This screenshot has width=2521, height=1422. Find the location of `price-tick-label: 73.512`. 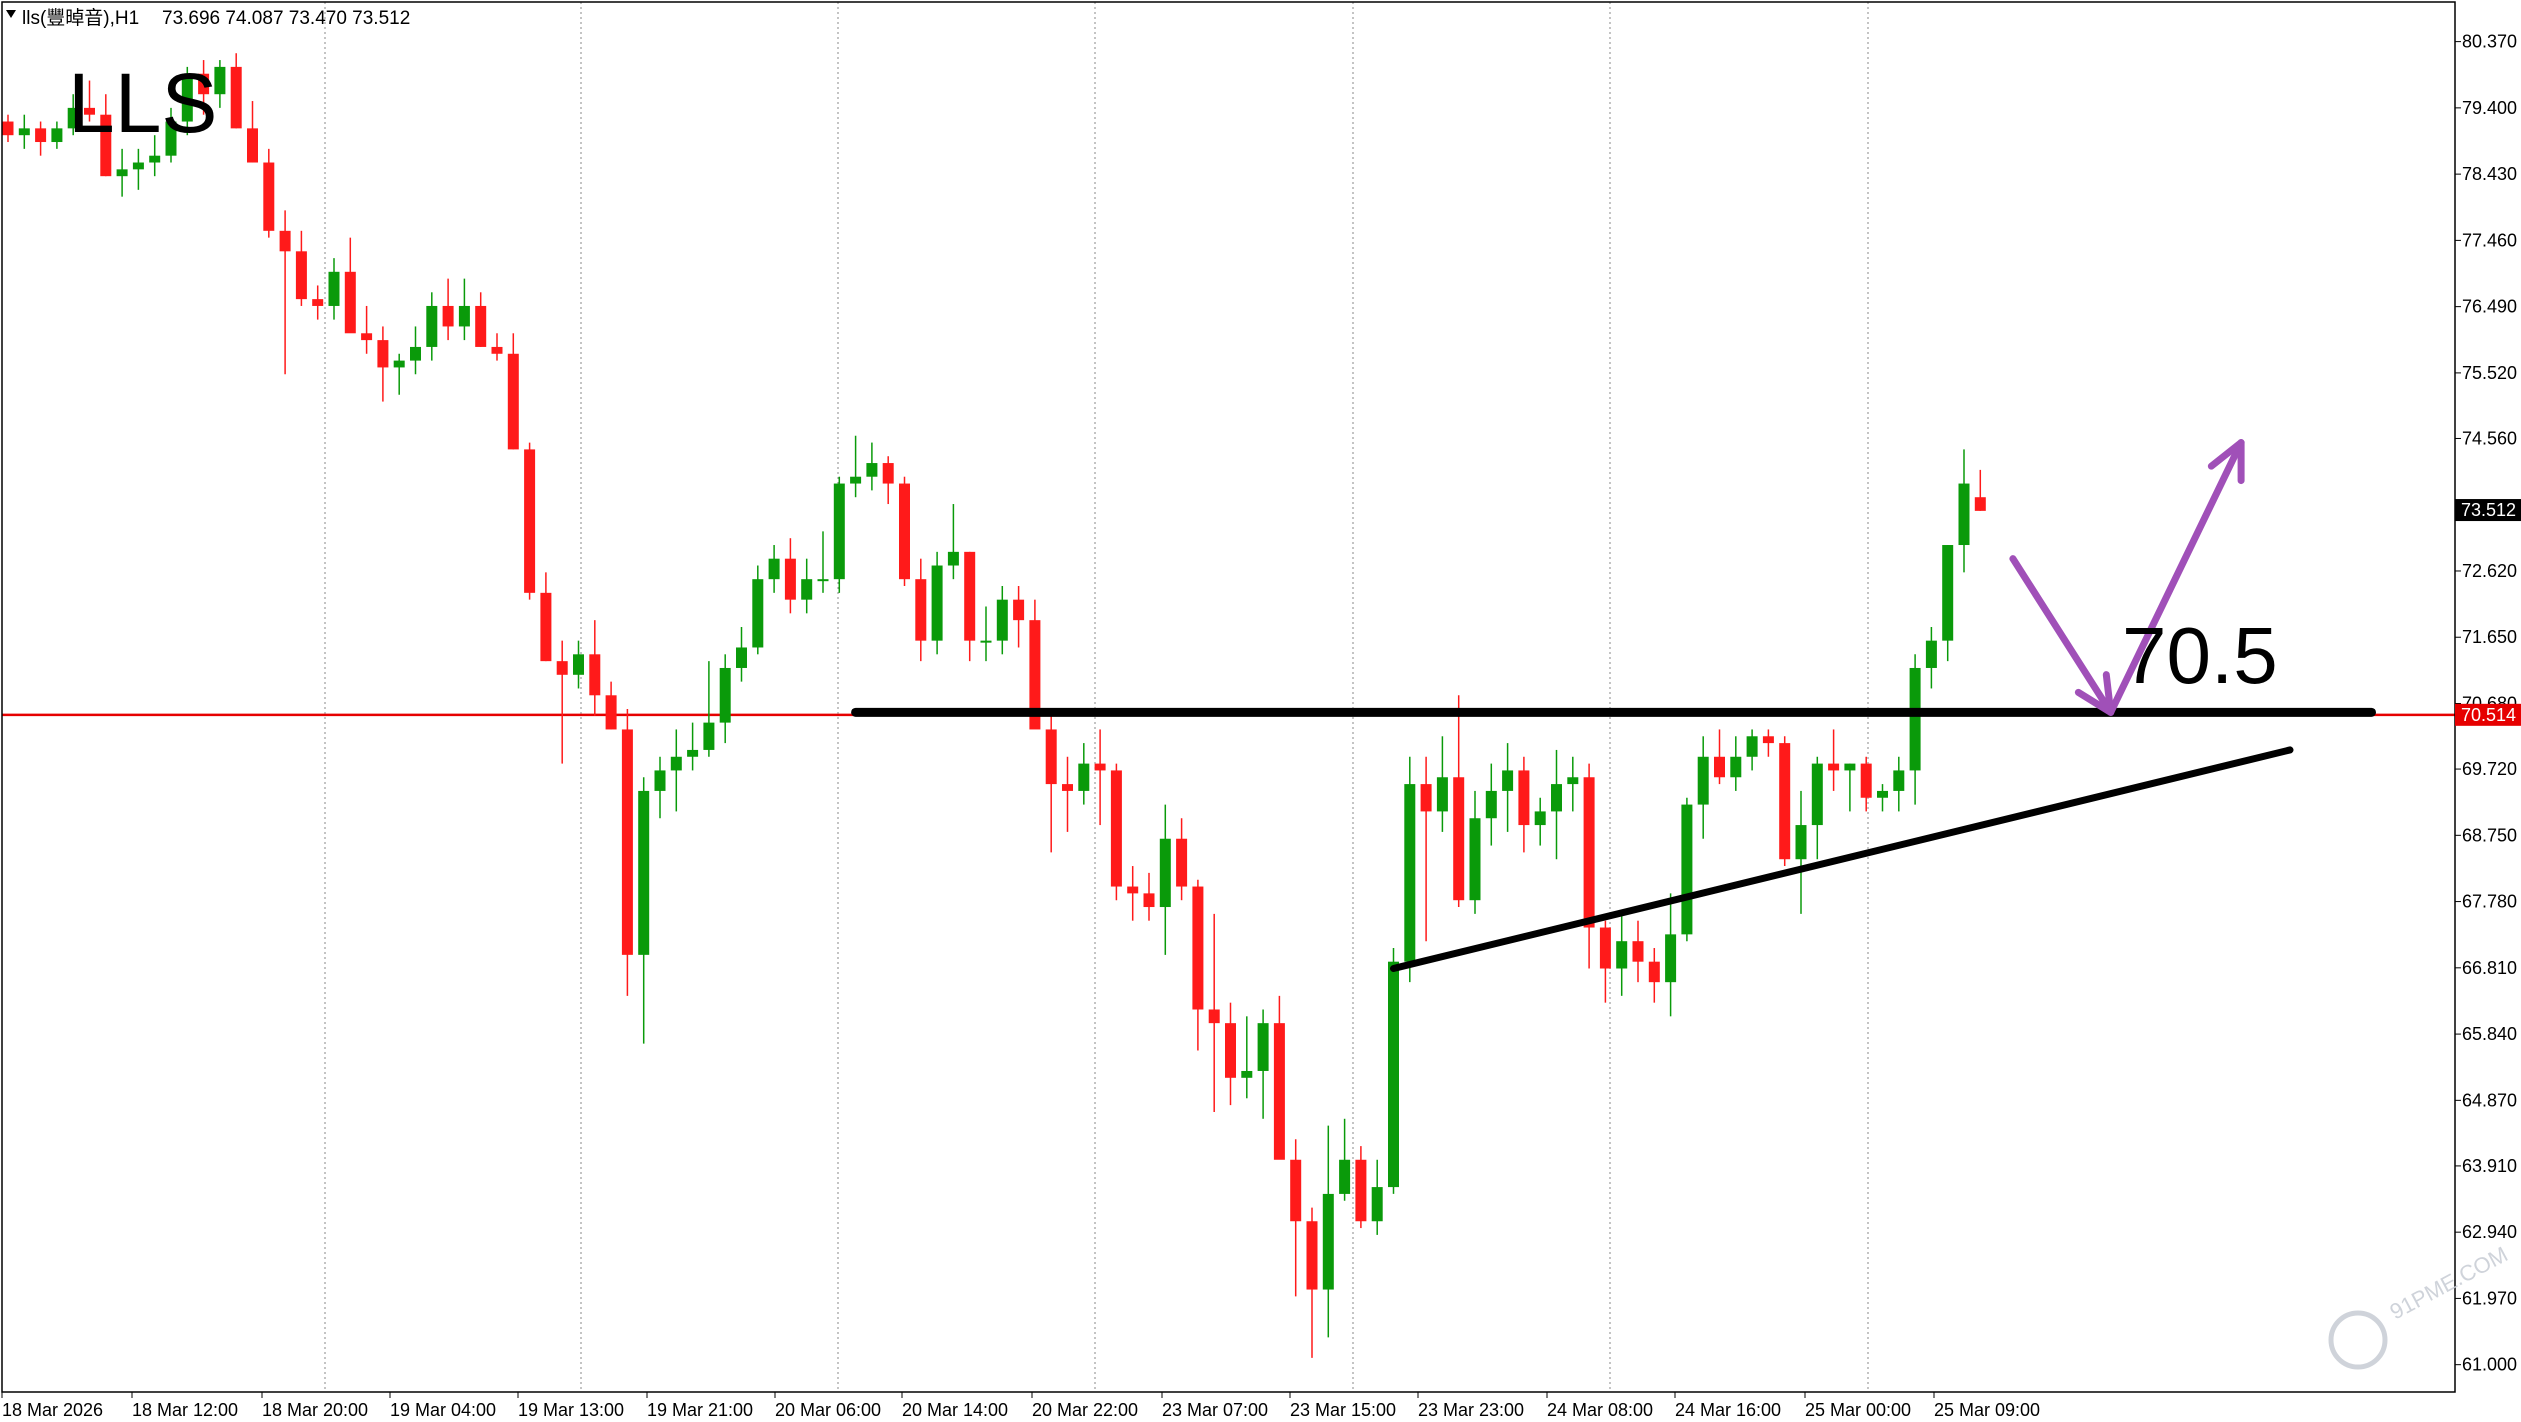

price-tick-label: 73.512 is located at coordinates (2488, 510).